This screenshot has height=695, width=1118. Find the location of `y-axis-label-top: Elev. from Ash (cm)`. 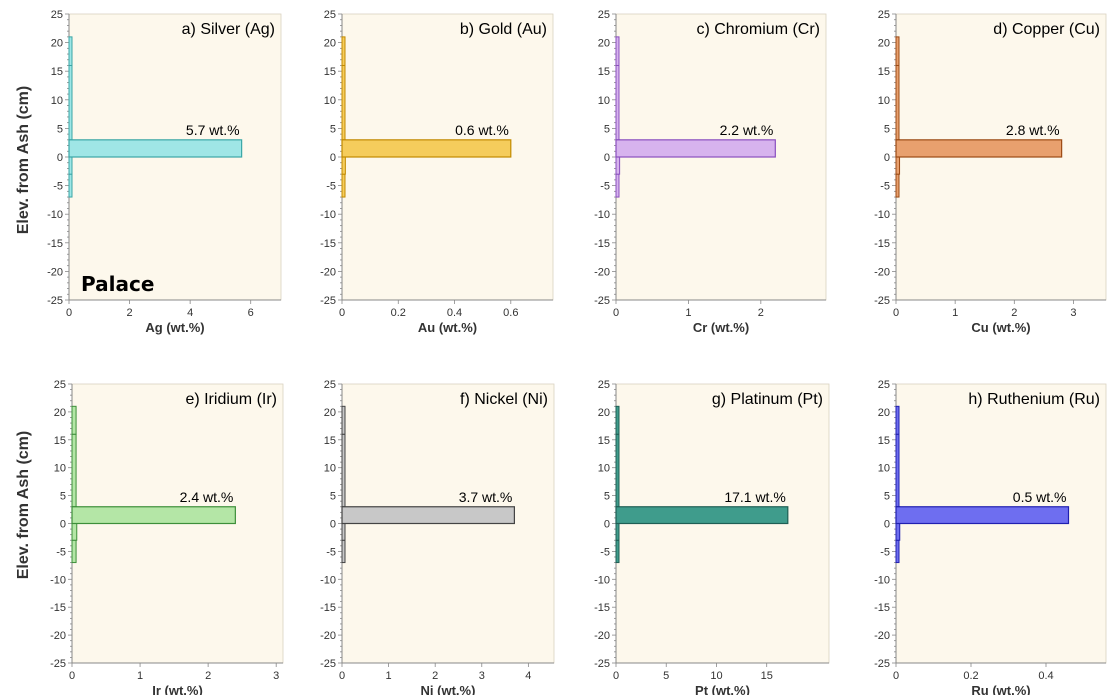

y-axis-label-top: Elev. from Ash (cm) is located at coordinates (23, 160).